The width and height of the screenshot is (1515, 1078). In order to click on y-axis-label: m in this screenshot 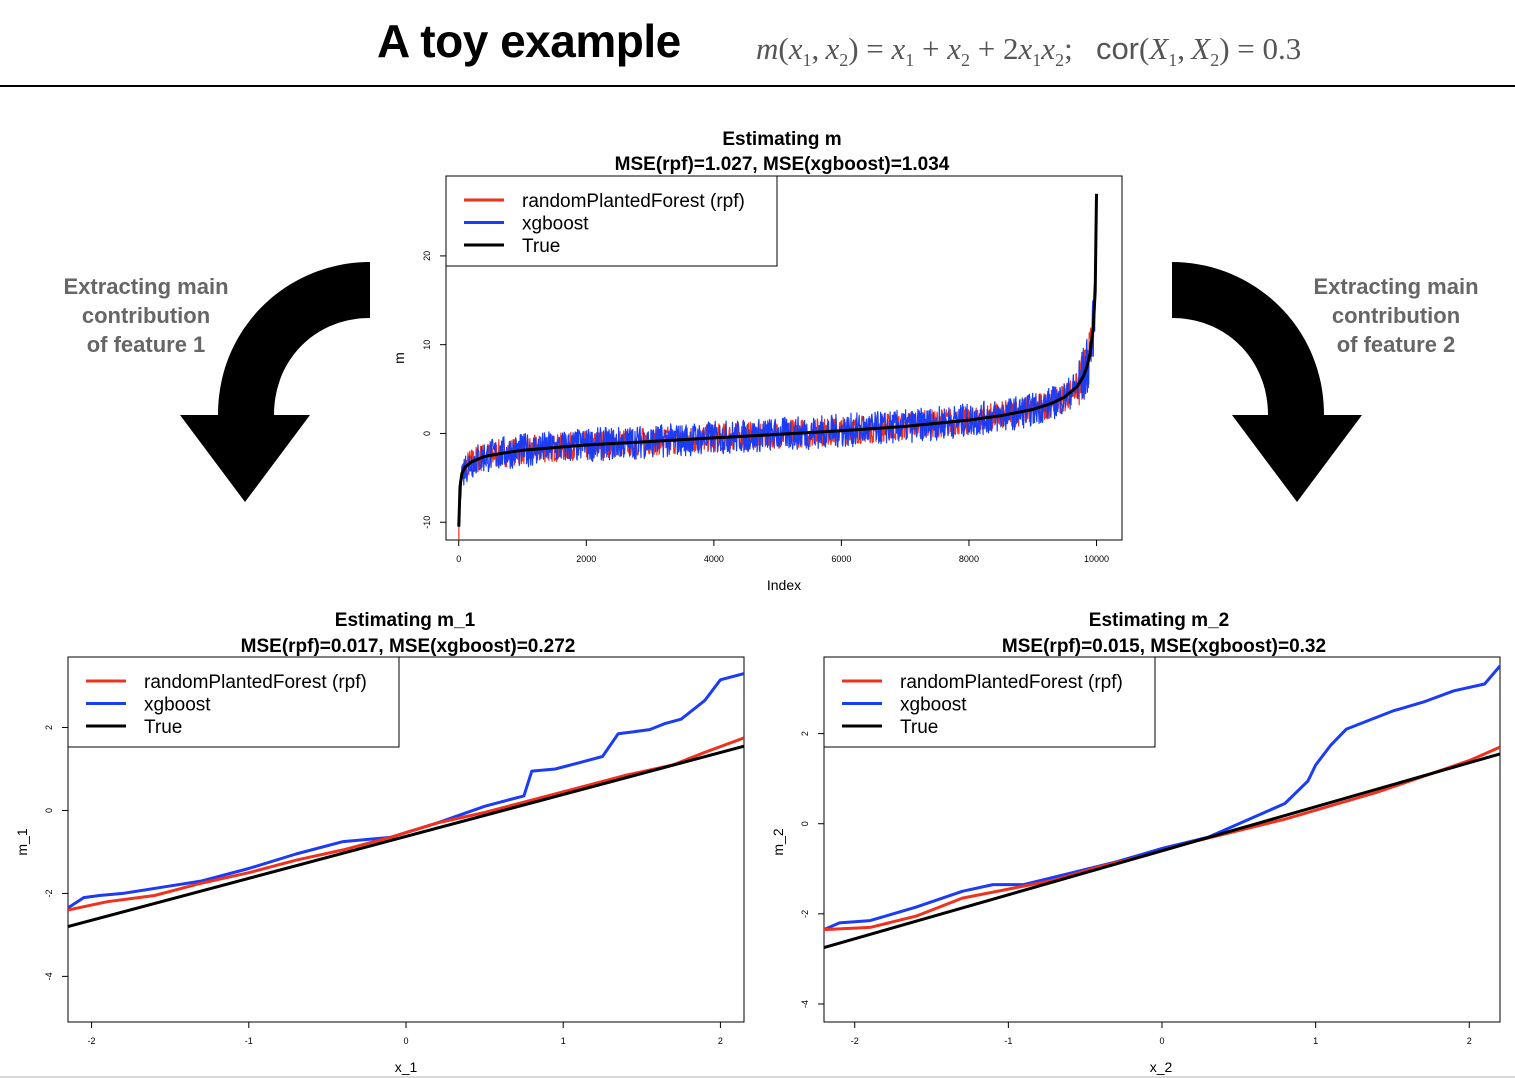, I will do `click(399, 358)`.